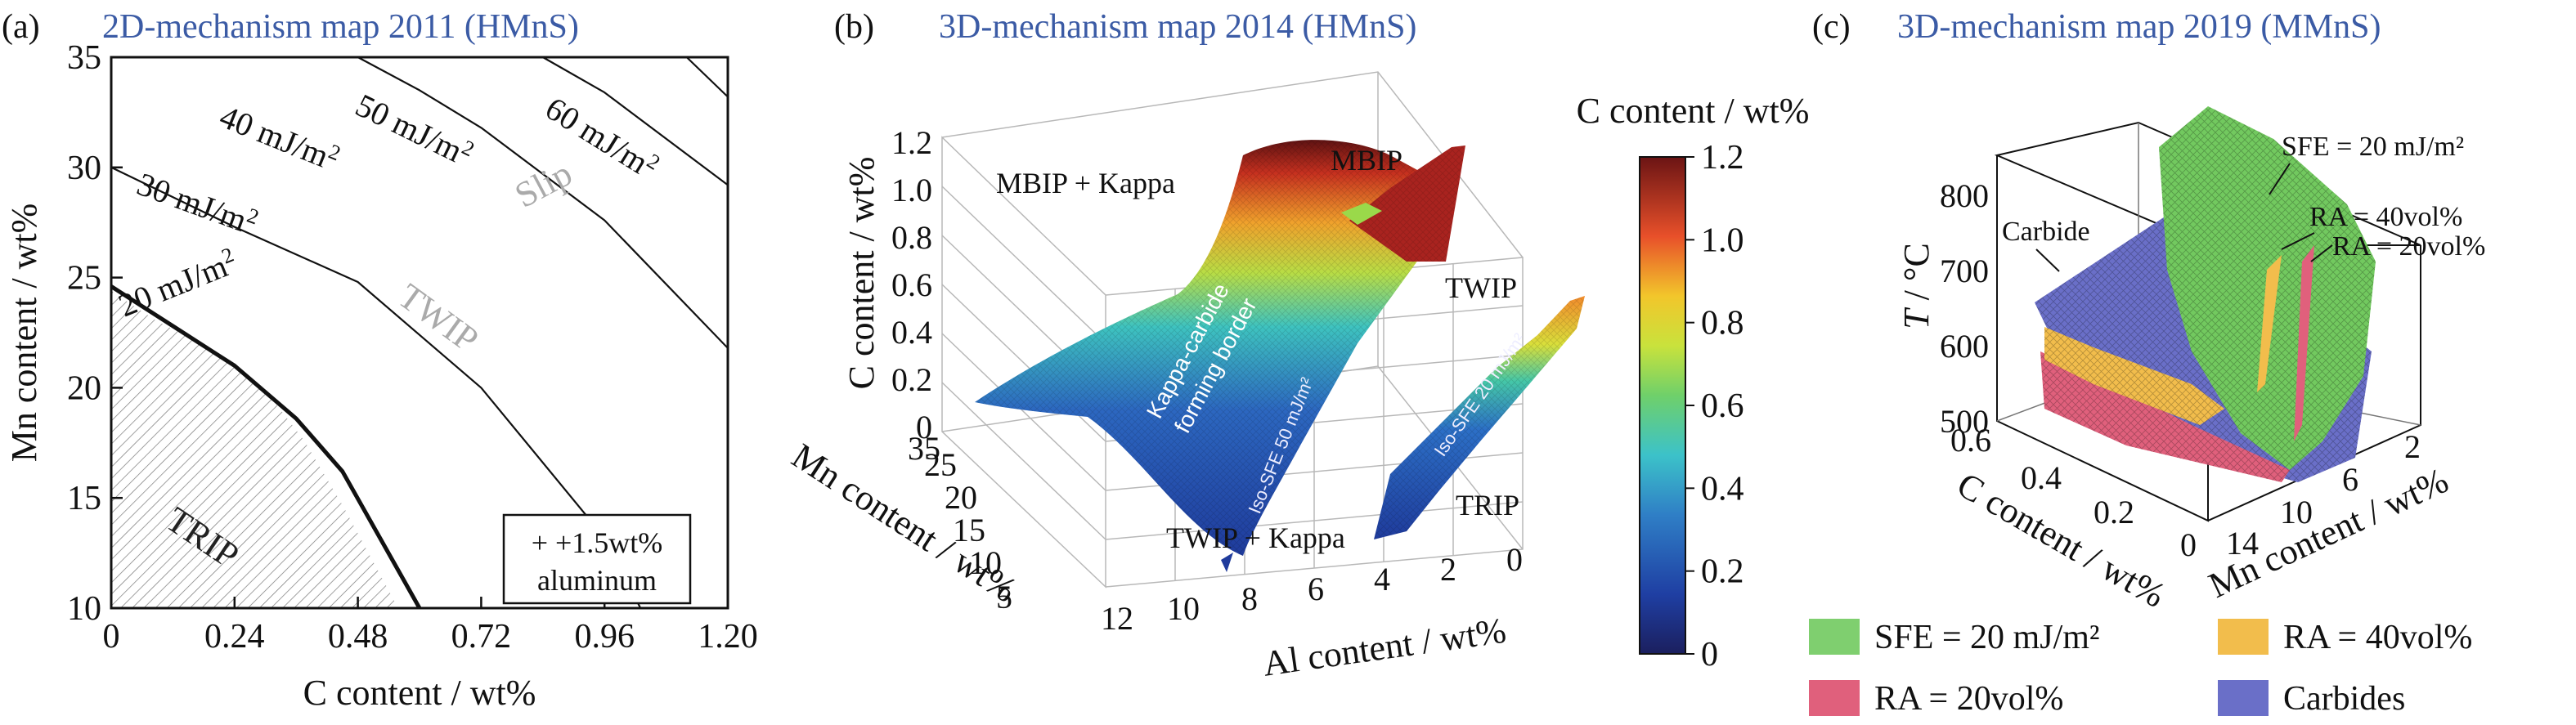 This screenshot has width=2576, height=725. Describe the element at coordinates (911, 190) in the screenshot. I see `b-z-tick-label: 1.0` at that location.